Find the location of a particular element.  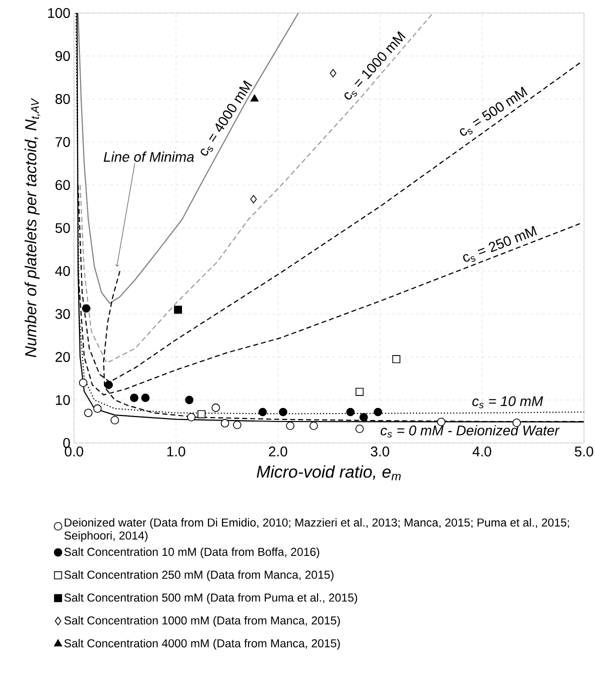

annotation: Line of Minima is located at coordinates (149, 157).